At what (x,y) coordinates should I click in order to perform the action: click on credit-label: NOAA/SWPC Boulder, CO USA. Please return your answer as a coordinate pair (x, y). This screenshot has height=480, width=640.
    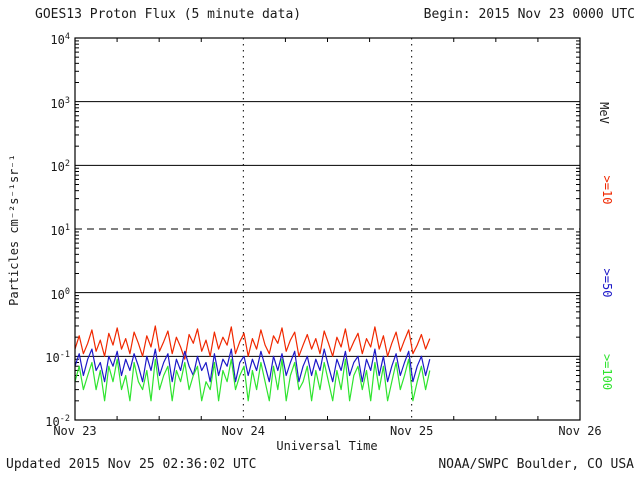
    Looking at the image, I should click on (536, 464).